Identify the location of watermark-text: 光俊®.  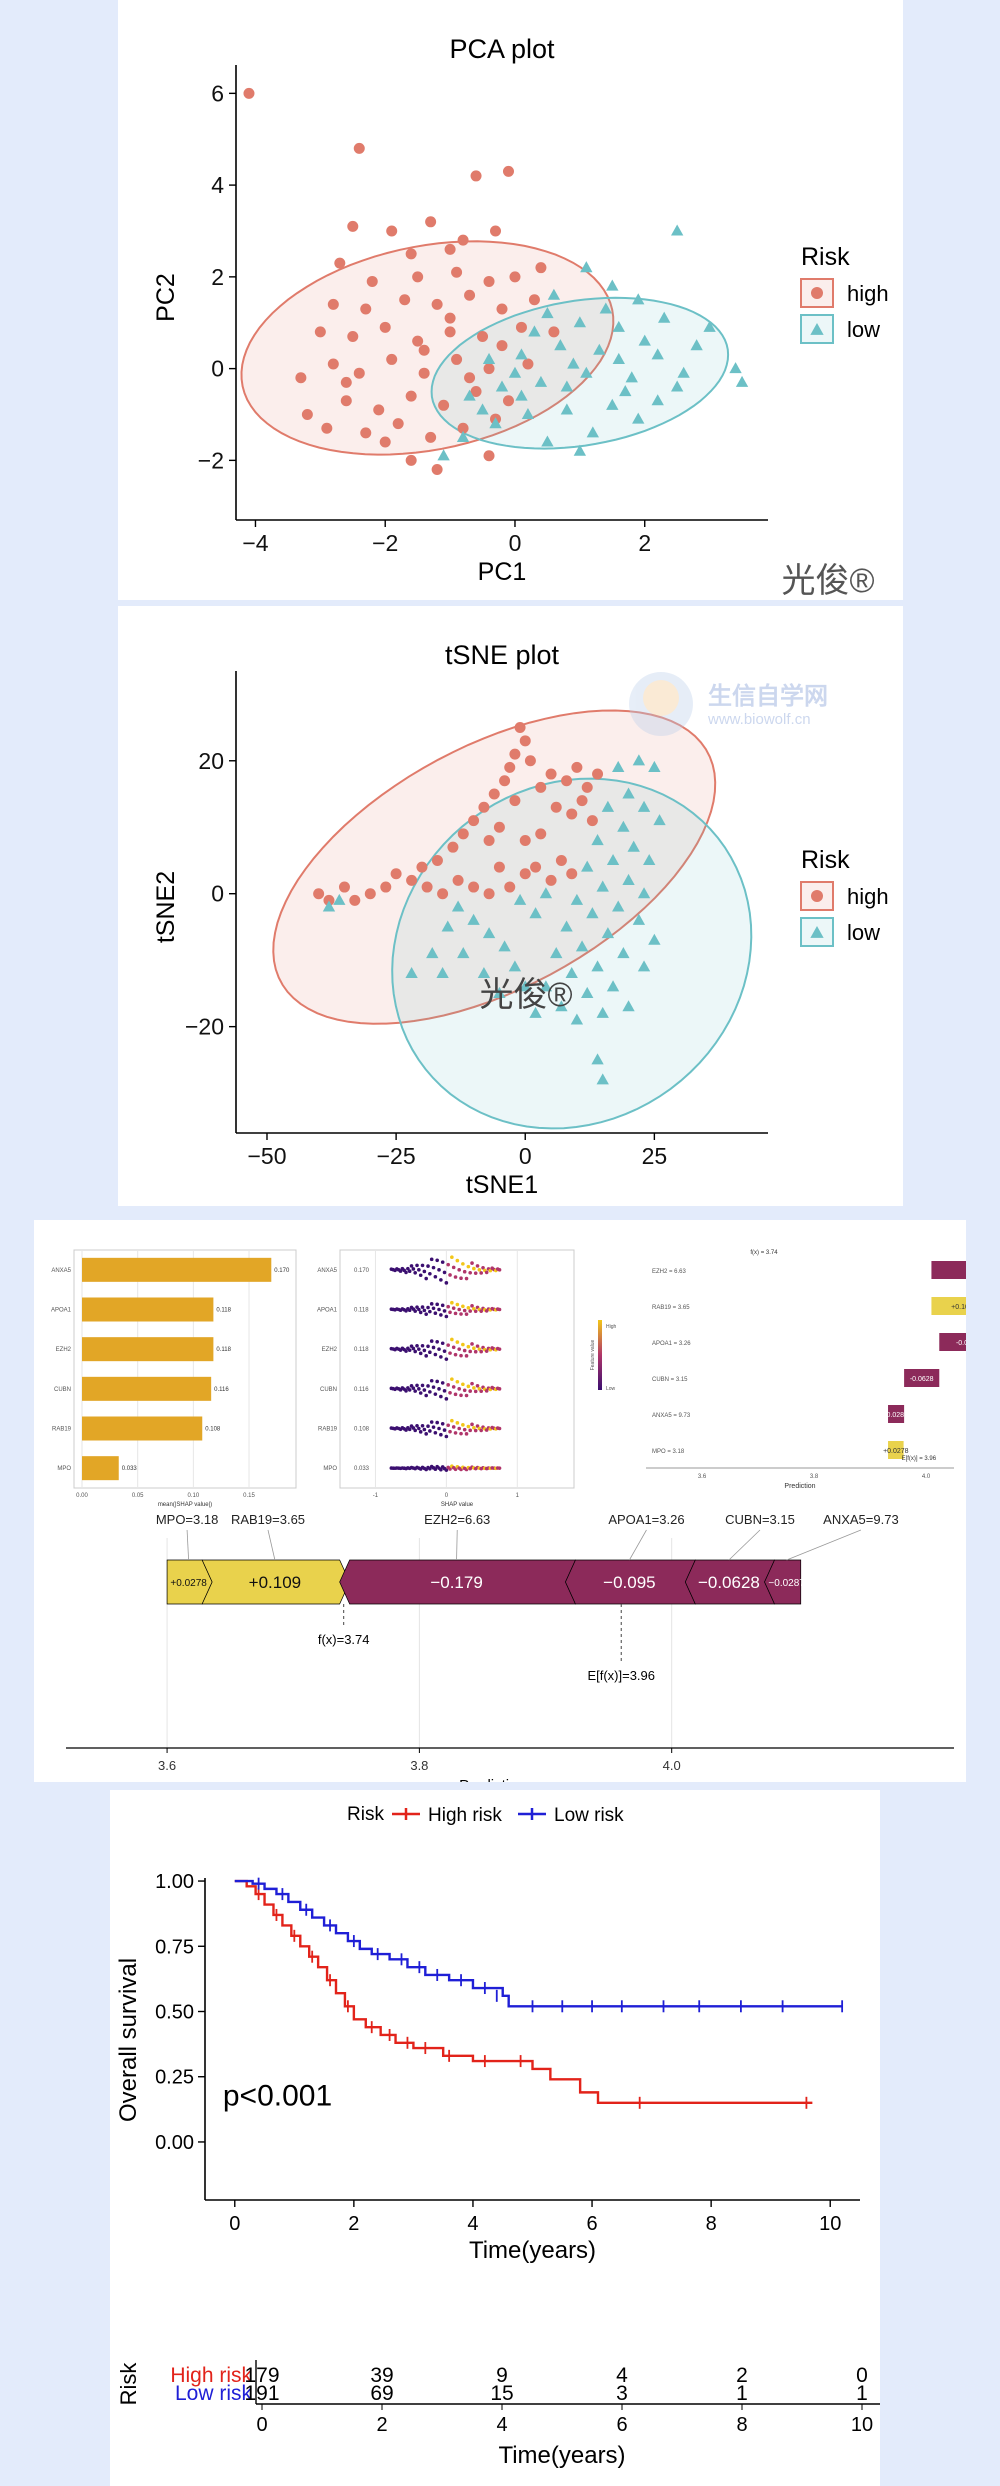
(827, 581).